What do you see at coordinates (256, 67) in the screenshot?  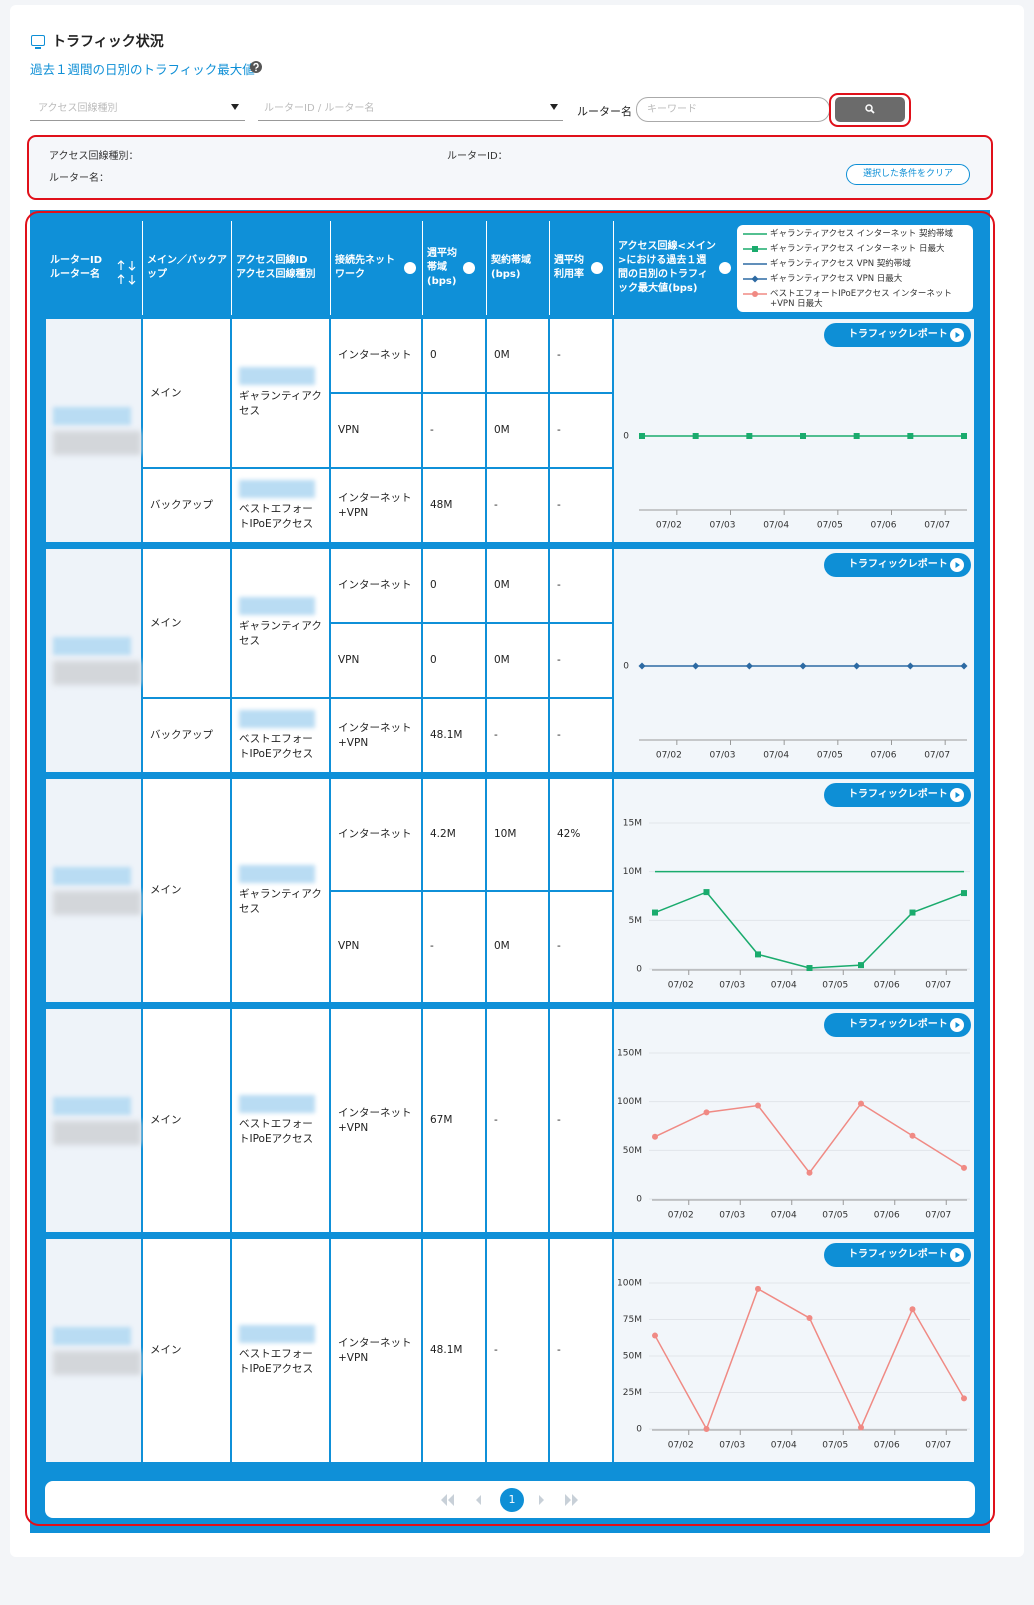 I see `help-icon` at bounding box center [256, 67].